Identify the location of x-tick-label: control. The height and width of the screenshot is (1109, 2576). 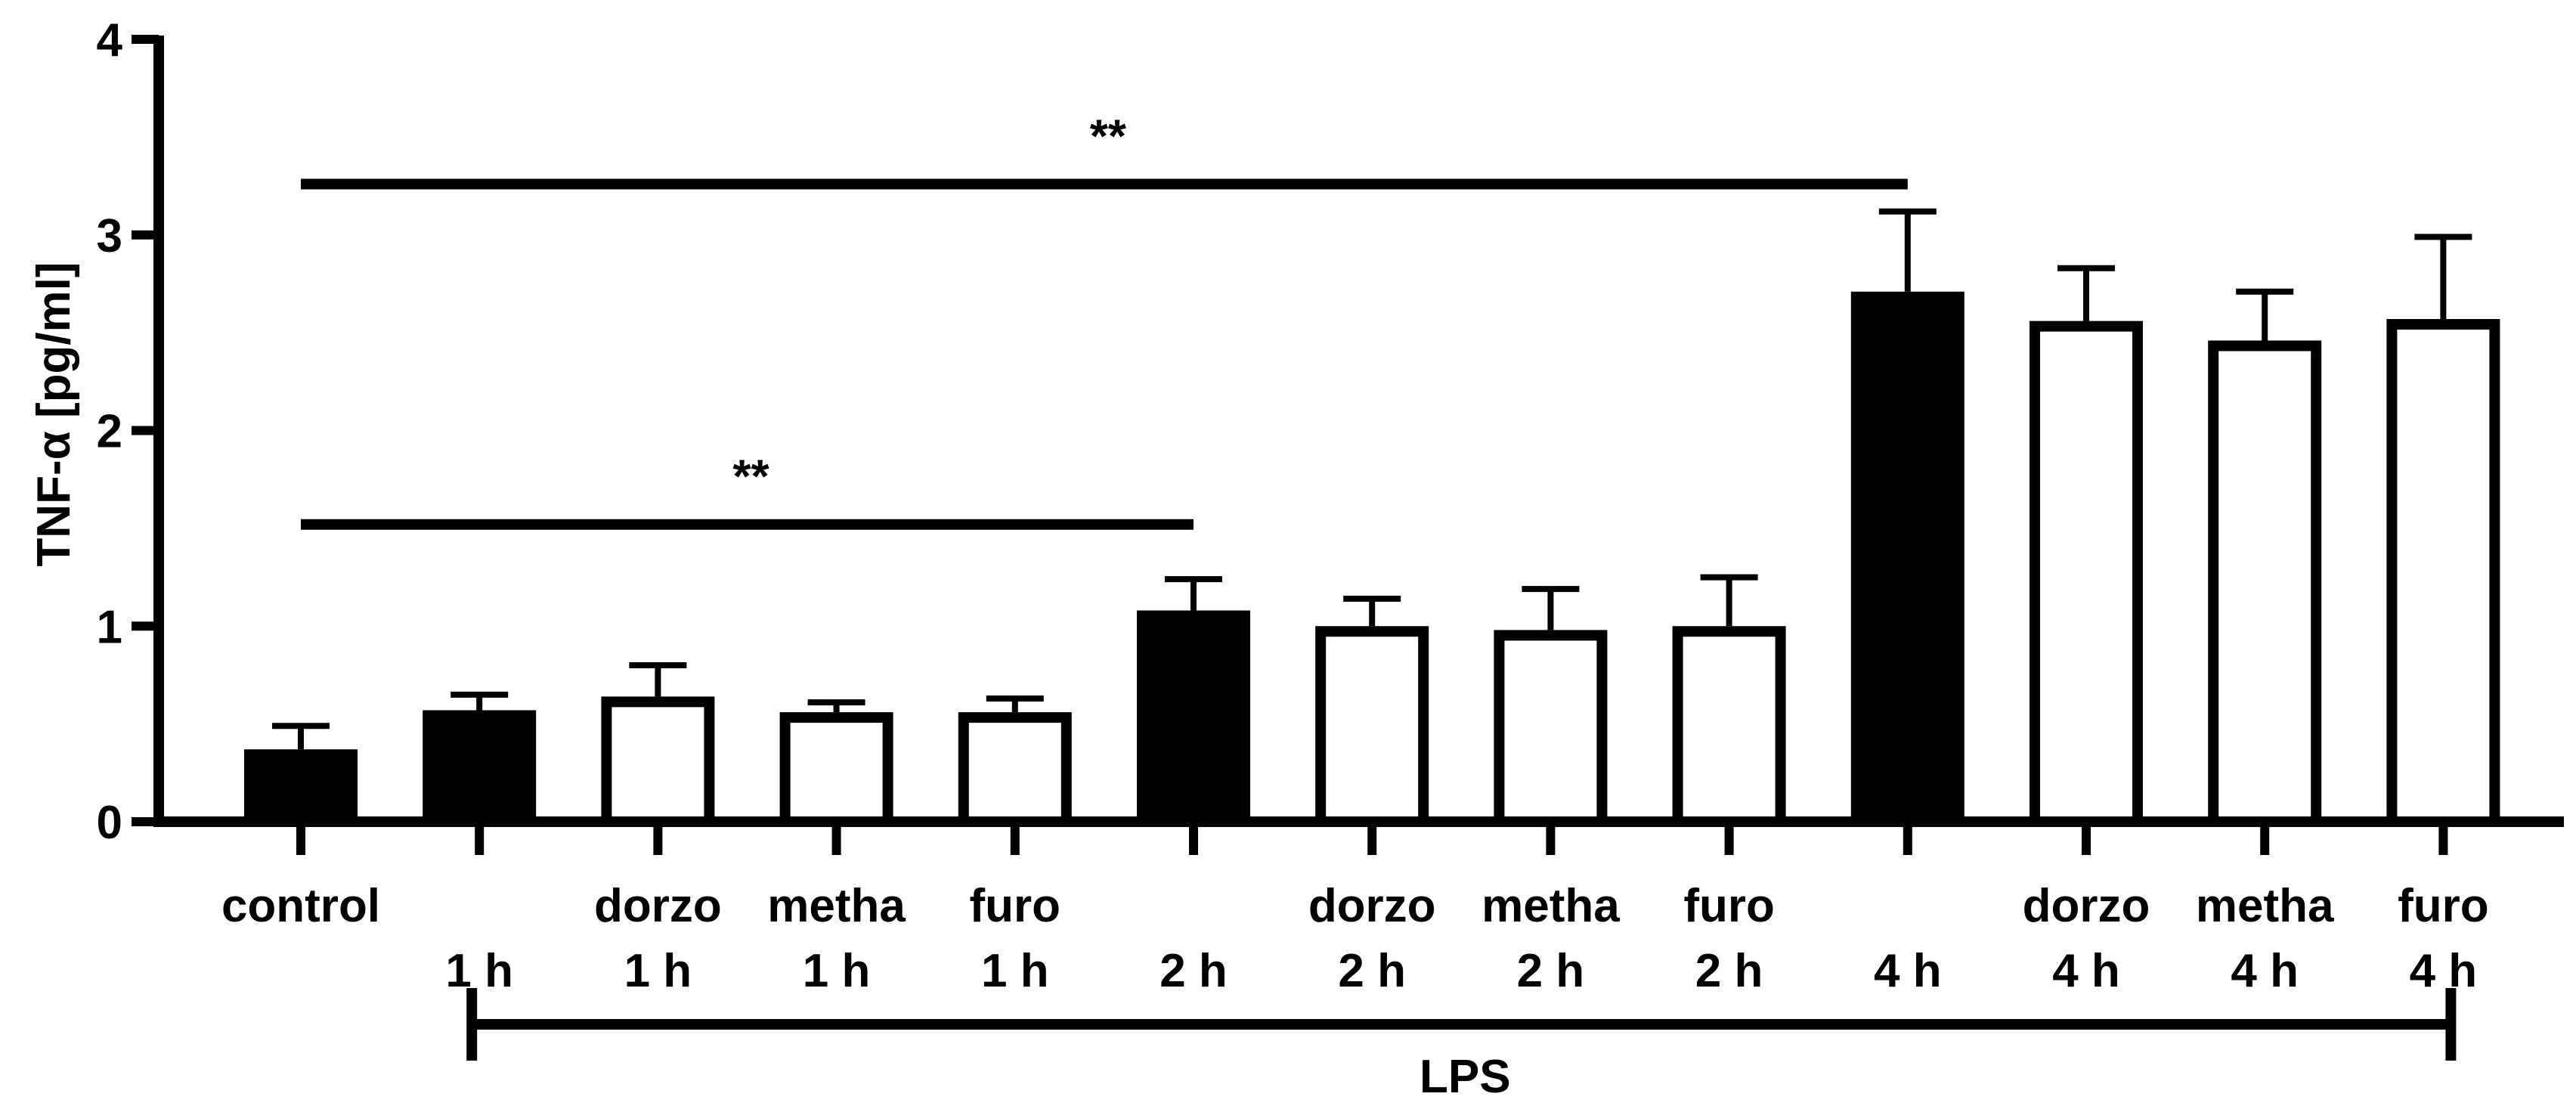
(300, 906).